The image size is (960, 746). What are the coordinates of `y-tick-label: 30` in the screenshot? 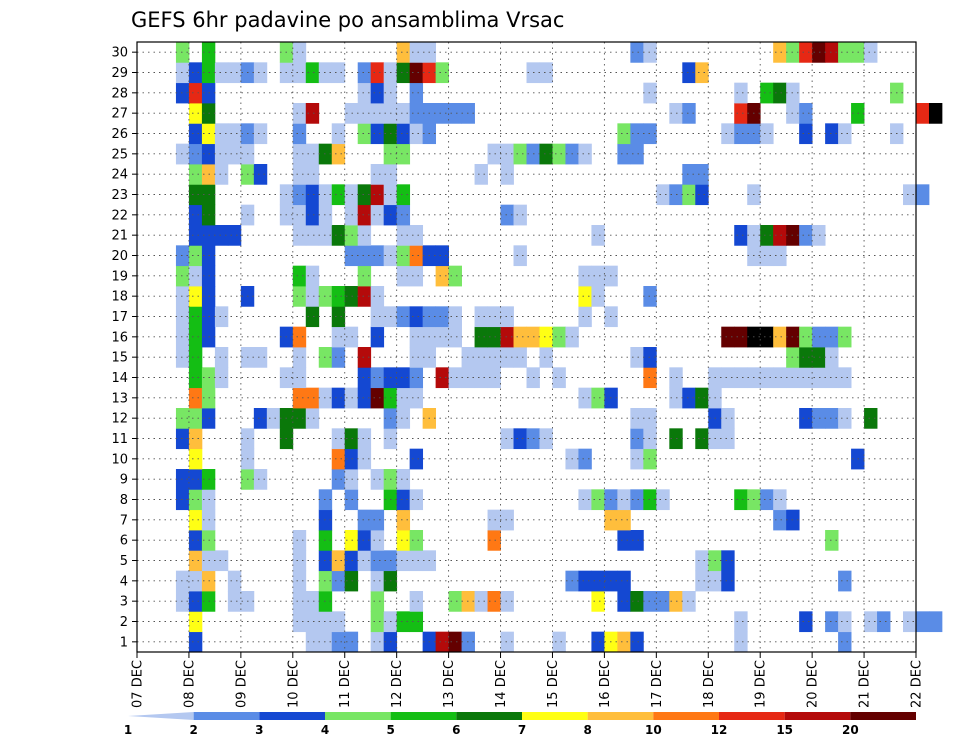 It's located at (119, 53).